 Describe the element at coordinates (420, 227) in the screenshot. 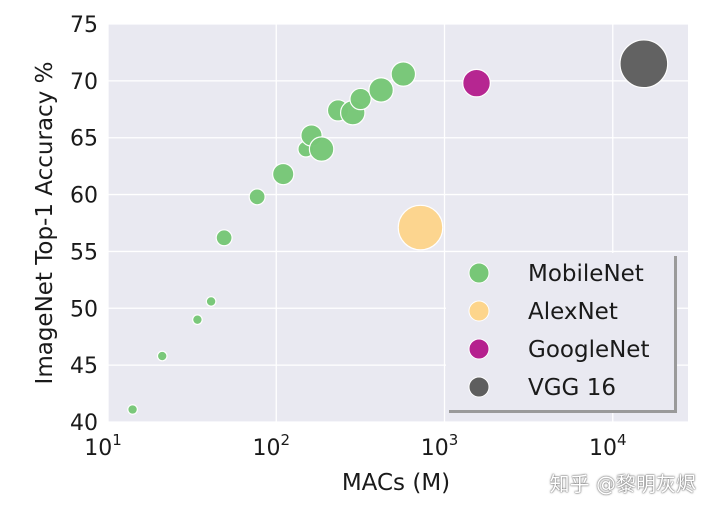

I see `alexnet-point` at that location.